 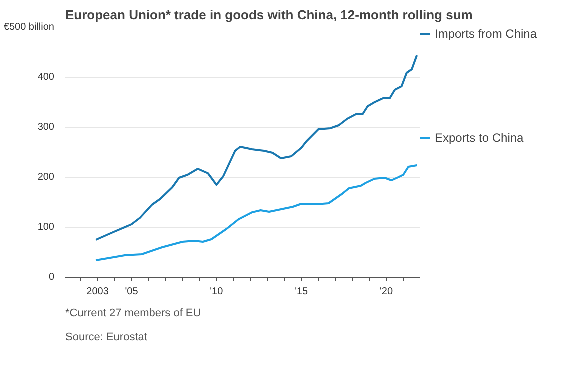 What do you see at coordinates (302, 292) in the screenshot?
I see `x-tick-label: '15` at bounding box center [302, 292].